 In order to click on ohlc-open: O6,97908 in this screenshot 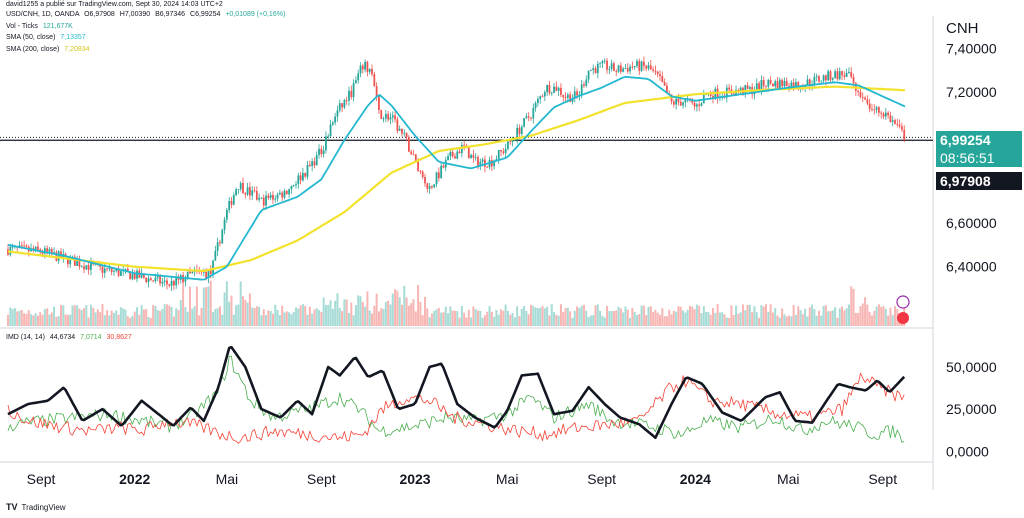, I will do `click(99, 14)`.